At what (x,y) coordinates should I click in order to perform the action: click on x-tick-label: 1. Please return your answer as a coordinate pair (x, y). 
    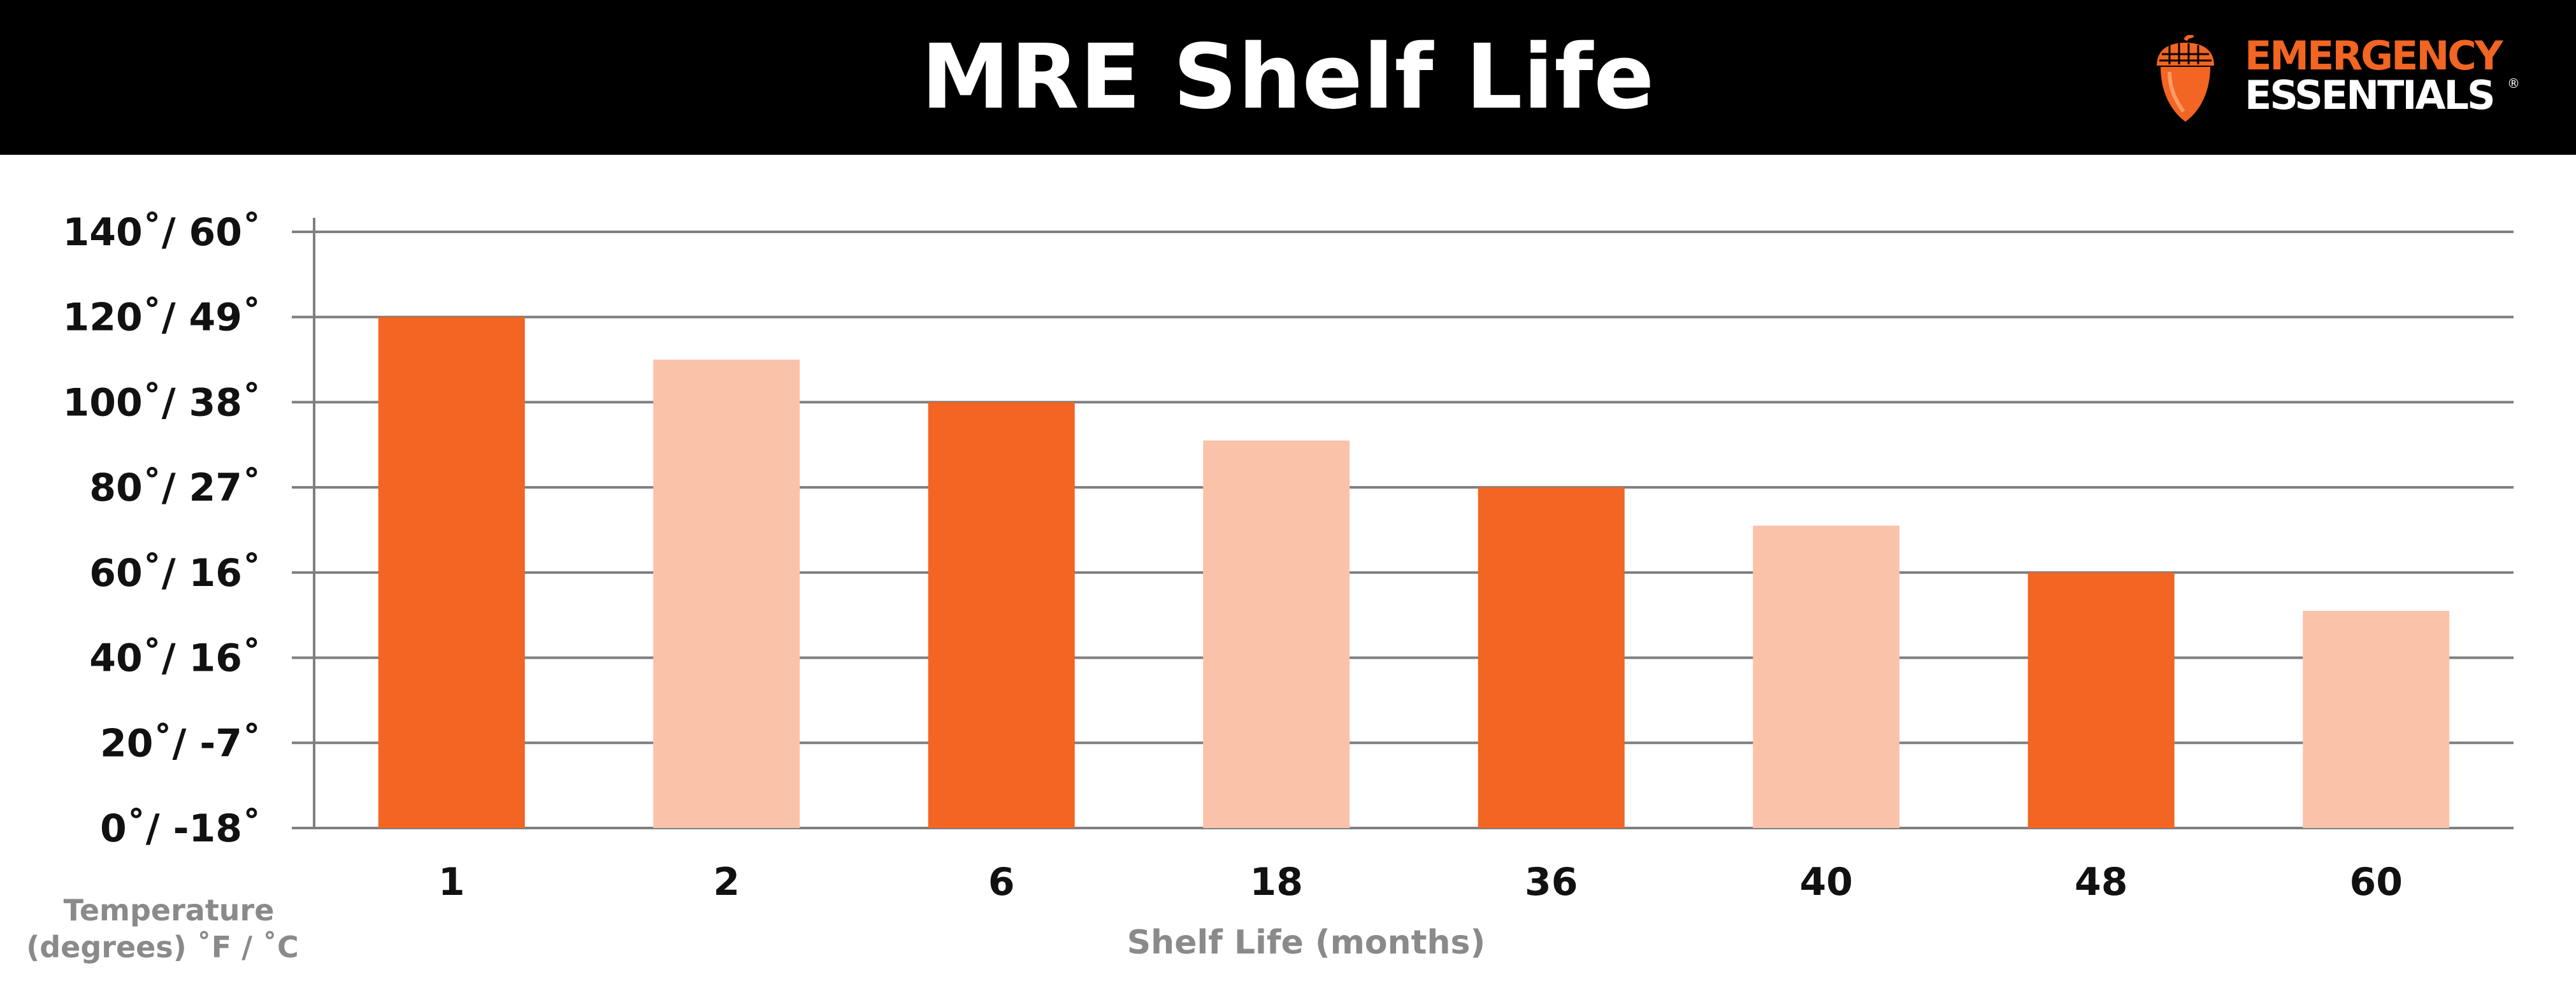
    Looking at the image, I should click on (451, 882).